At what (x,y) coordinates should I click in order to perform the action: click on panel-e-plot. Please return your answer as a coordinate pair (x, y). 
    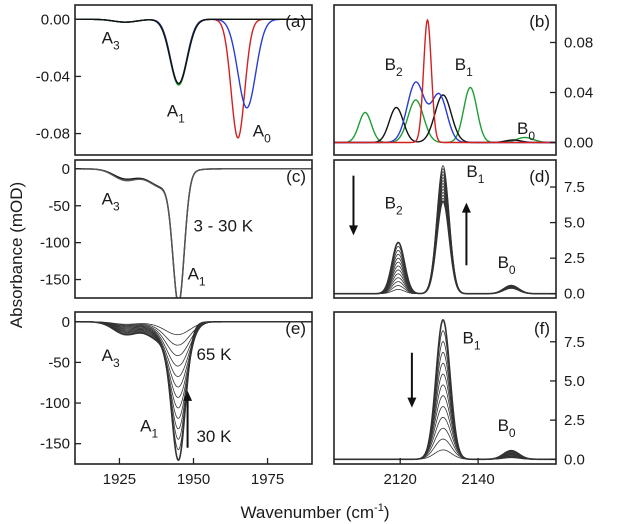
    Looking at the image, I should click on (193, 391).